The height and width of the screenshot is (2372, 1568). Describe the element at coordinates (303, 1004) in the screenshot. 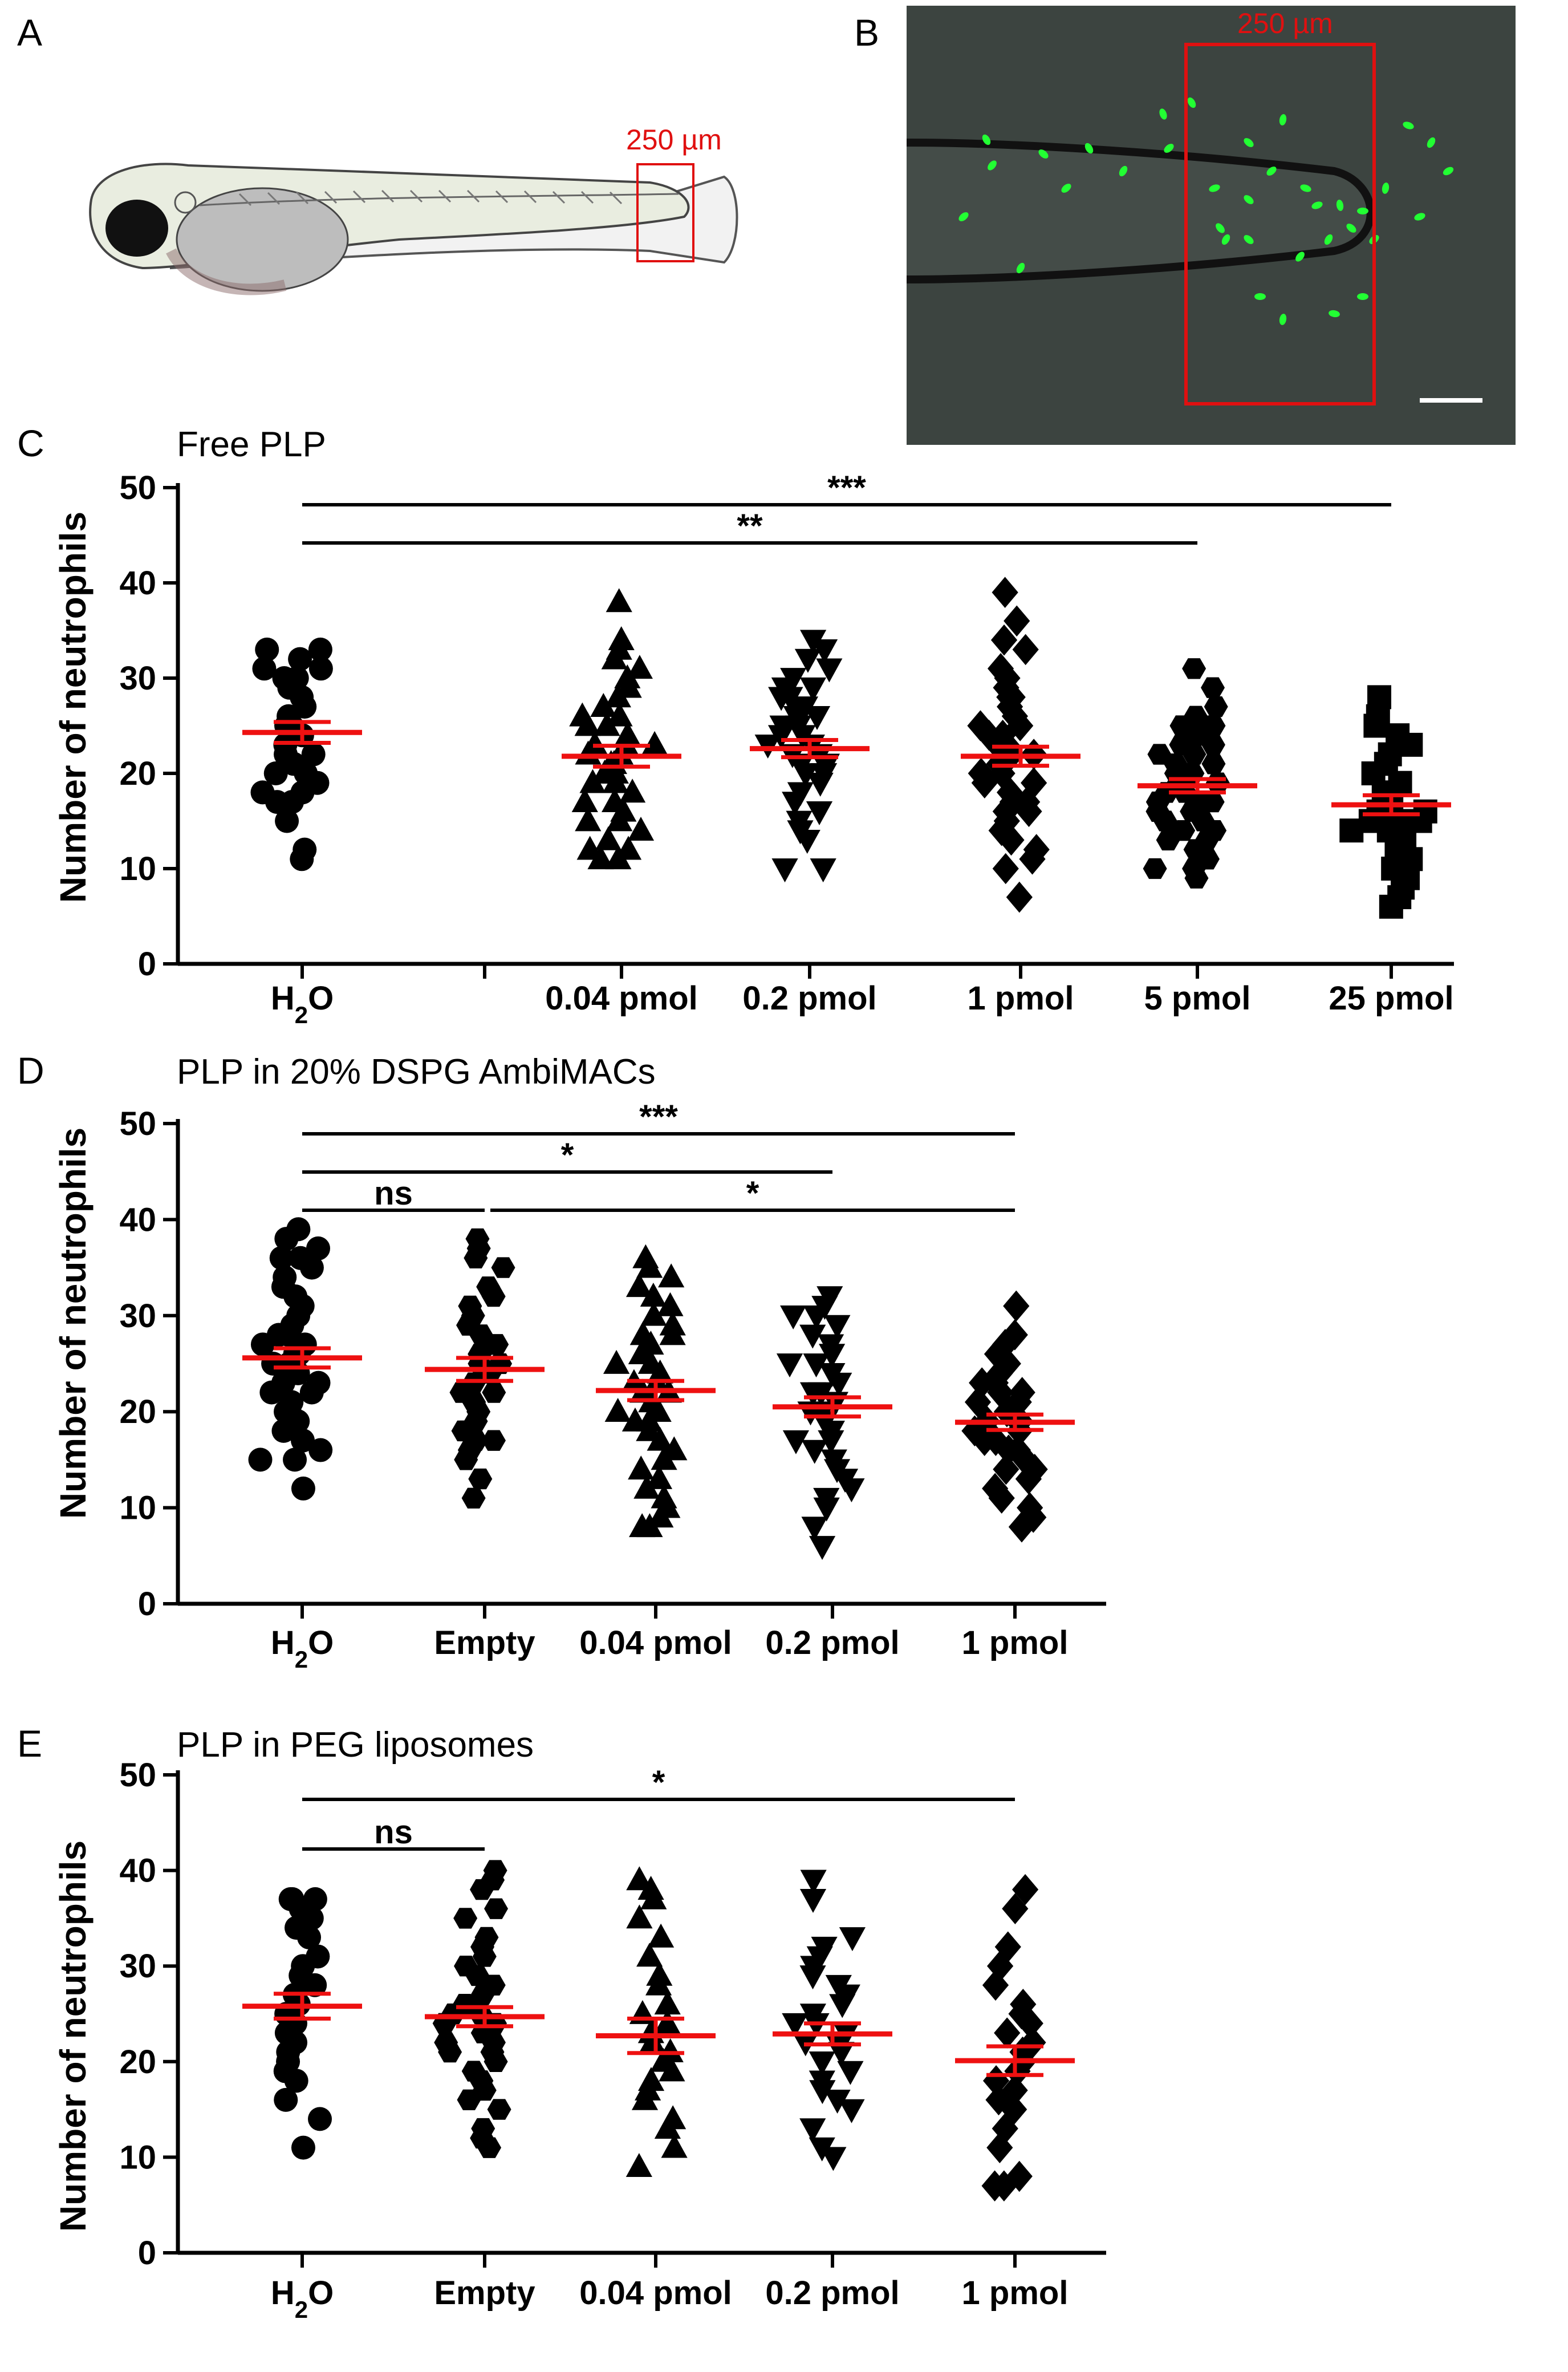

I see `x-tick-label: H2O` at that location.